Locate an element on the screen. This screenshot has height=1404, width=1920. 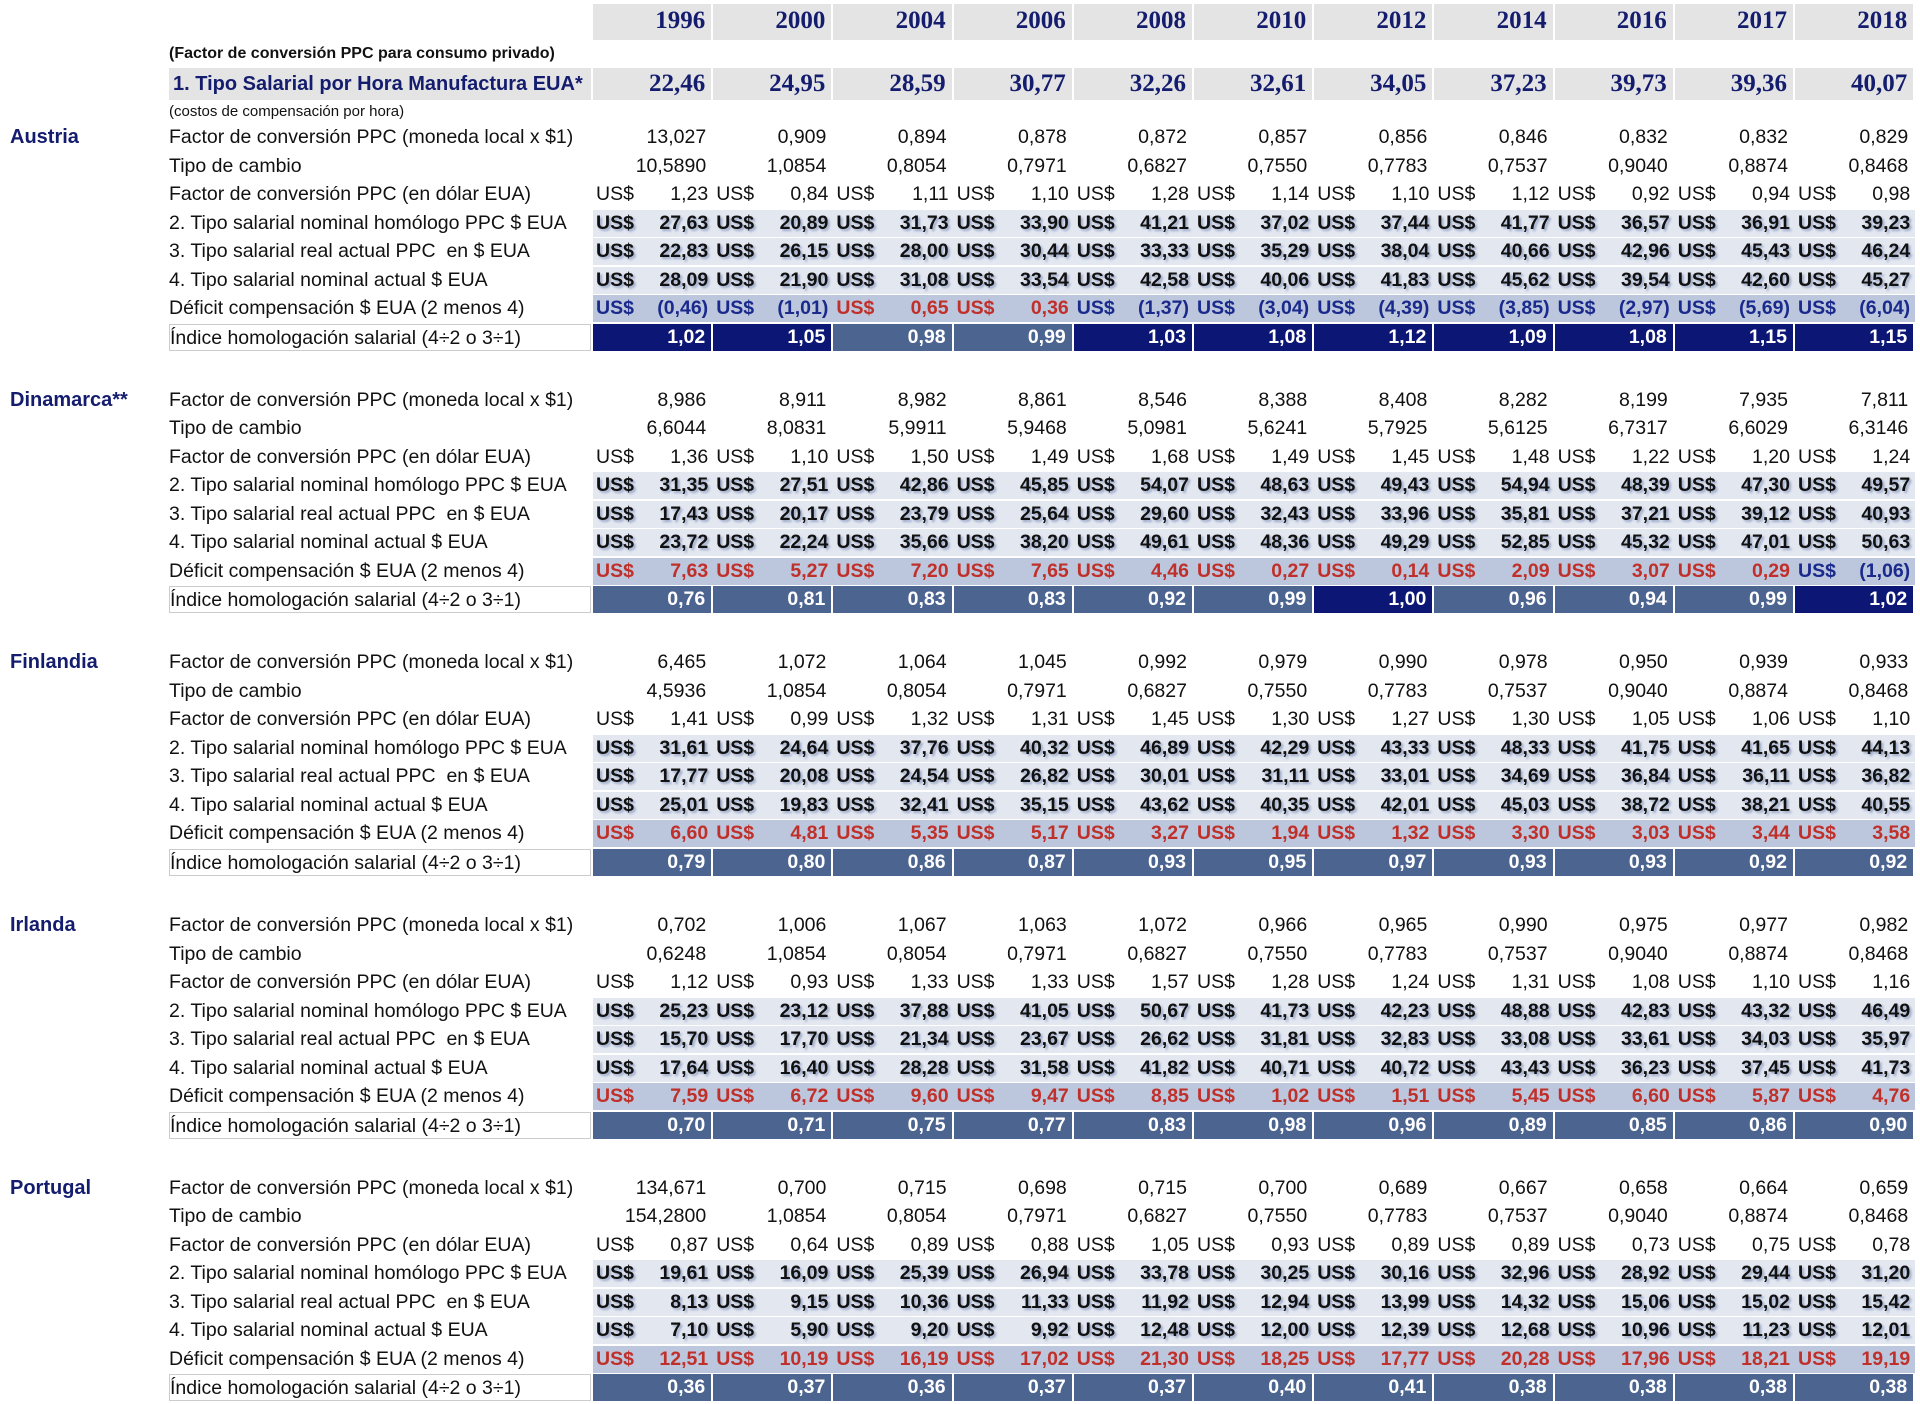
value: 47,30 is located at coordinates (1765, 485).